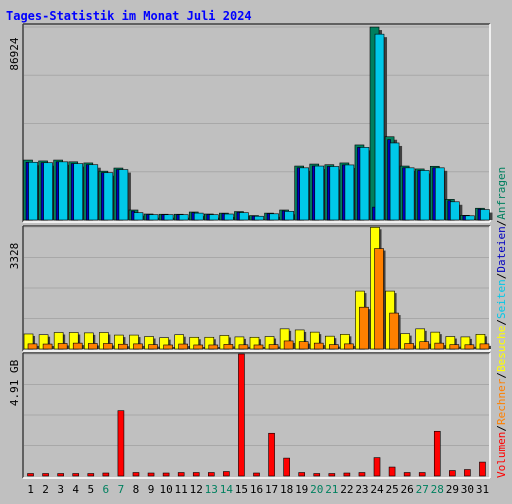  Describe the element at coordinates (151, 489) in the screenshot. I see `x-tick-label-day-9: 9` at that location.